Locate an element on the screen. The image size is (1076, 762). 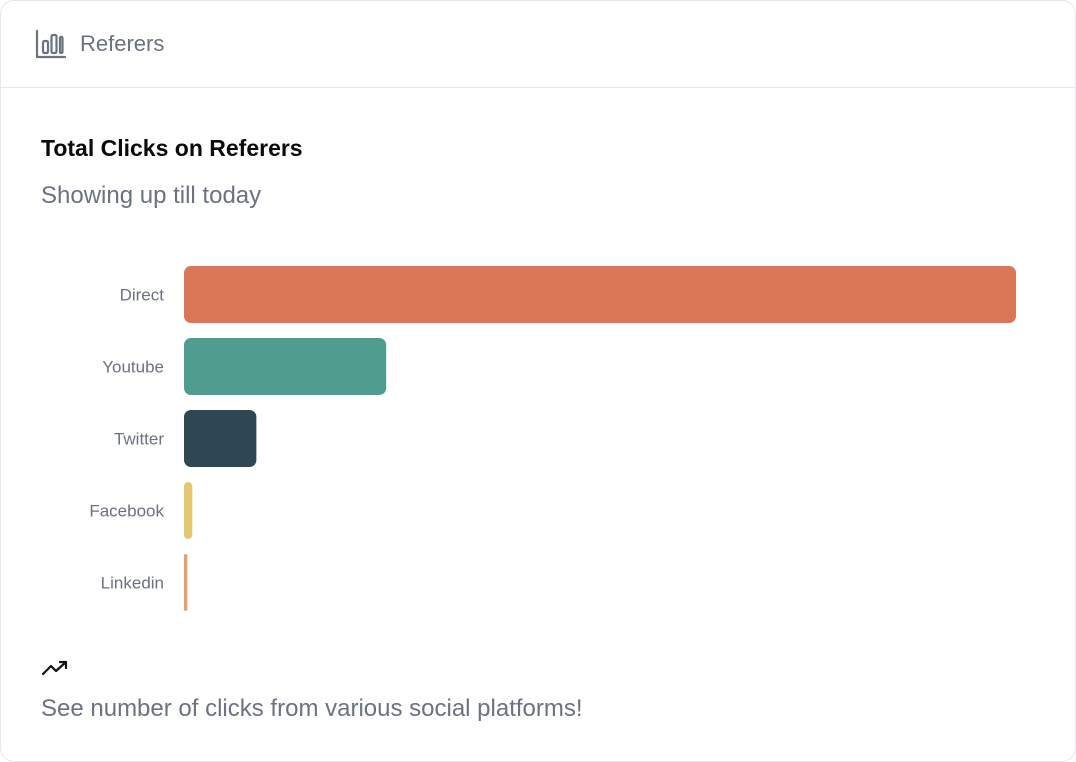
category-label-youtube: Youtube is located at coordinates (133, 367).